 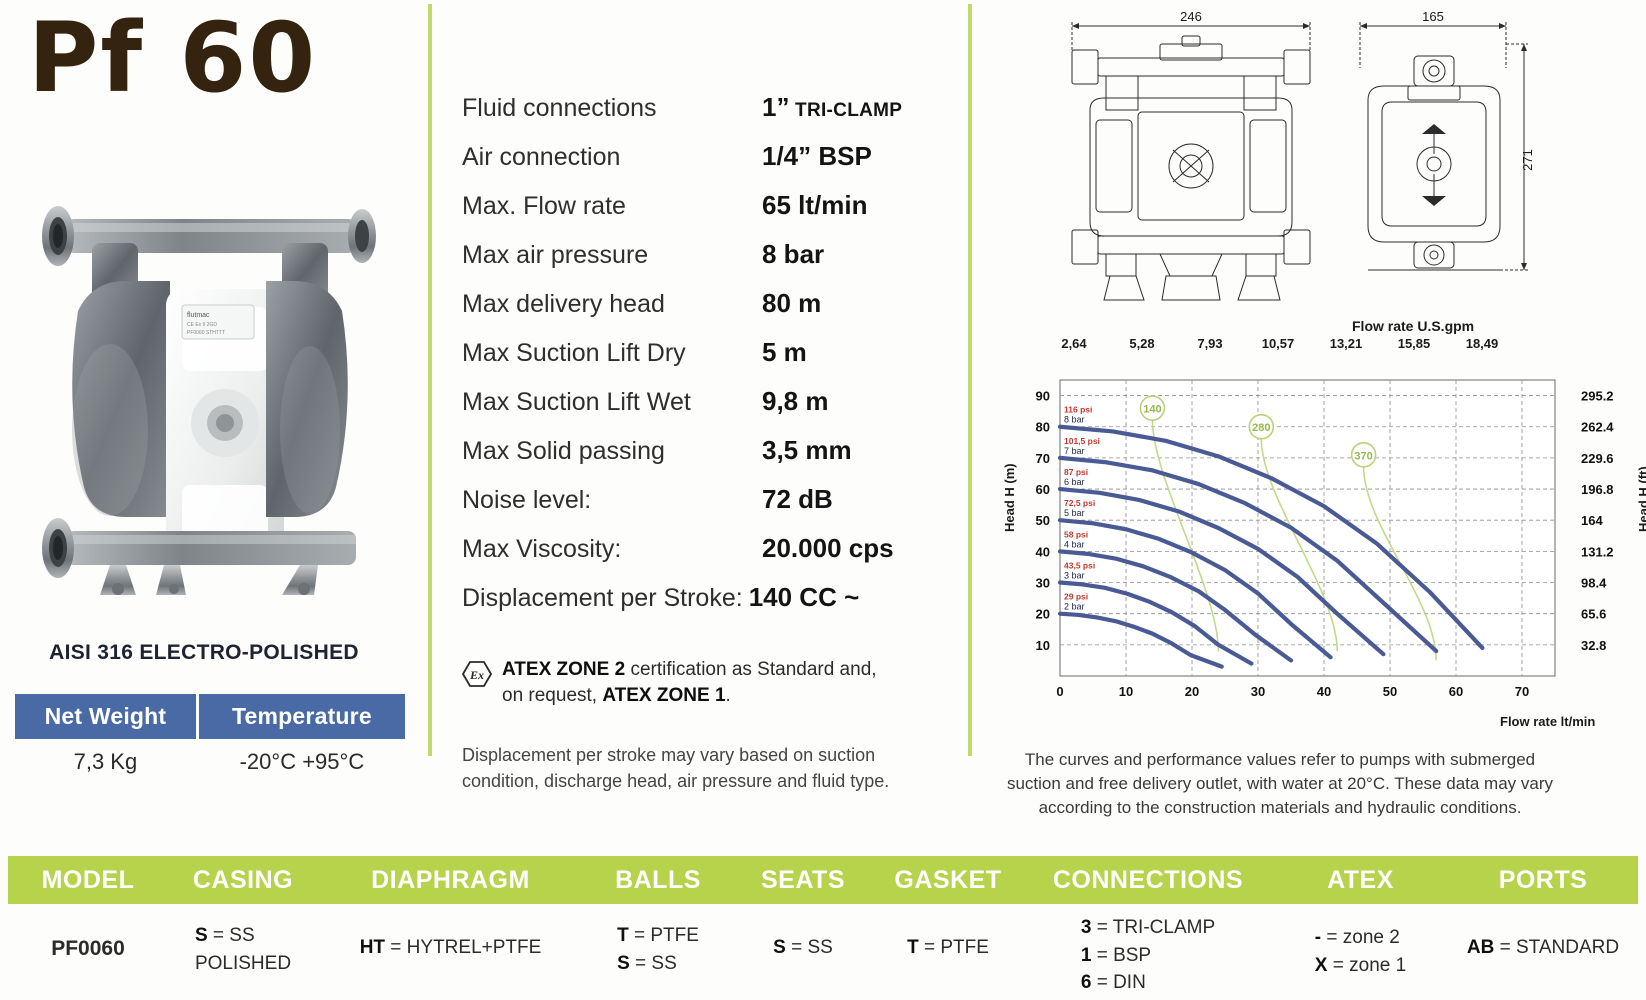 What do you see at coordinates (1074, 482) in the screenshot?
I see `svg-text: 6 bar` at bounding box center [1074, 482].